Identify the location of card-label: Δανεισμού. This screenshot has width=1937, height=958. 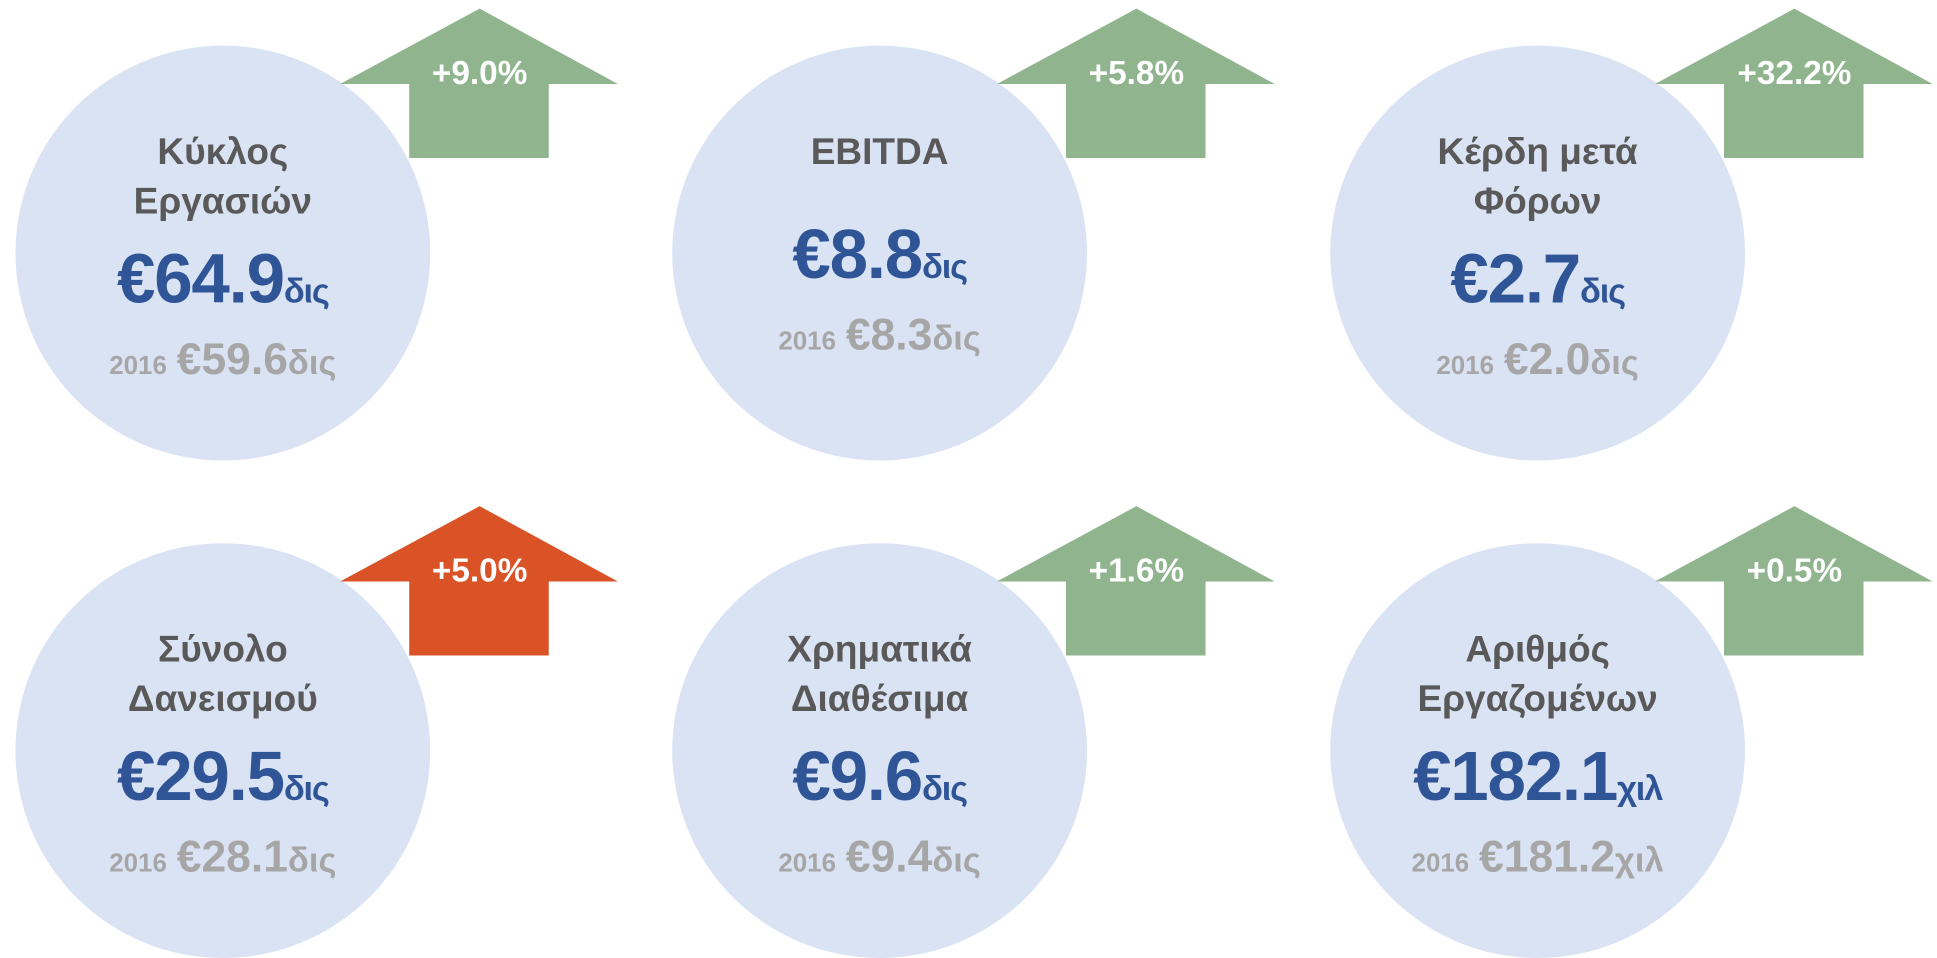
(223, 698).